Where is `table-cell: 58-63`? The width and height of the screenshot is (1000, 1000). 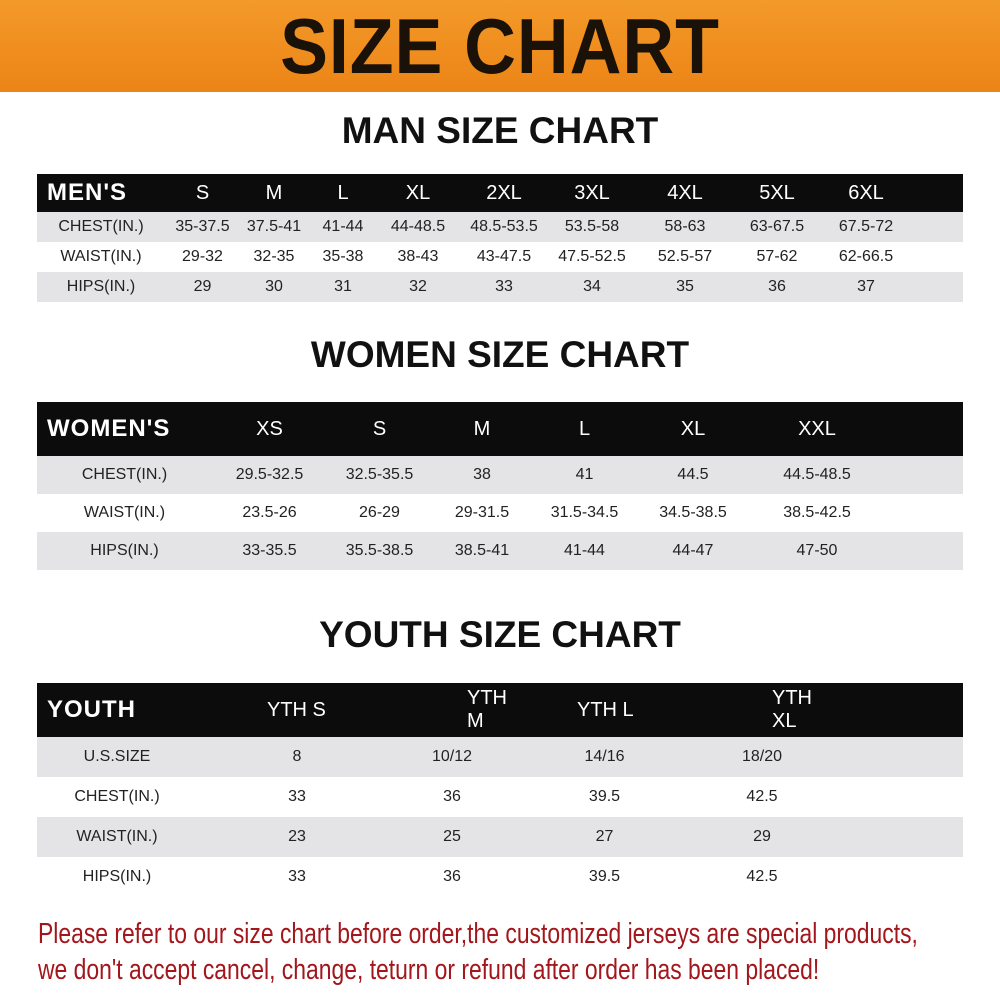 table-cell: 58-63 is located at coordinates (685, 226).